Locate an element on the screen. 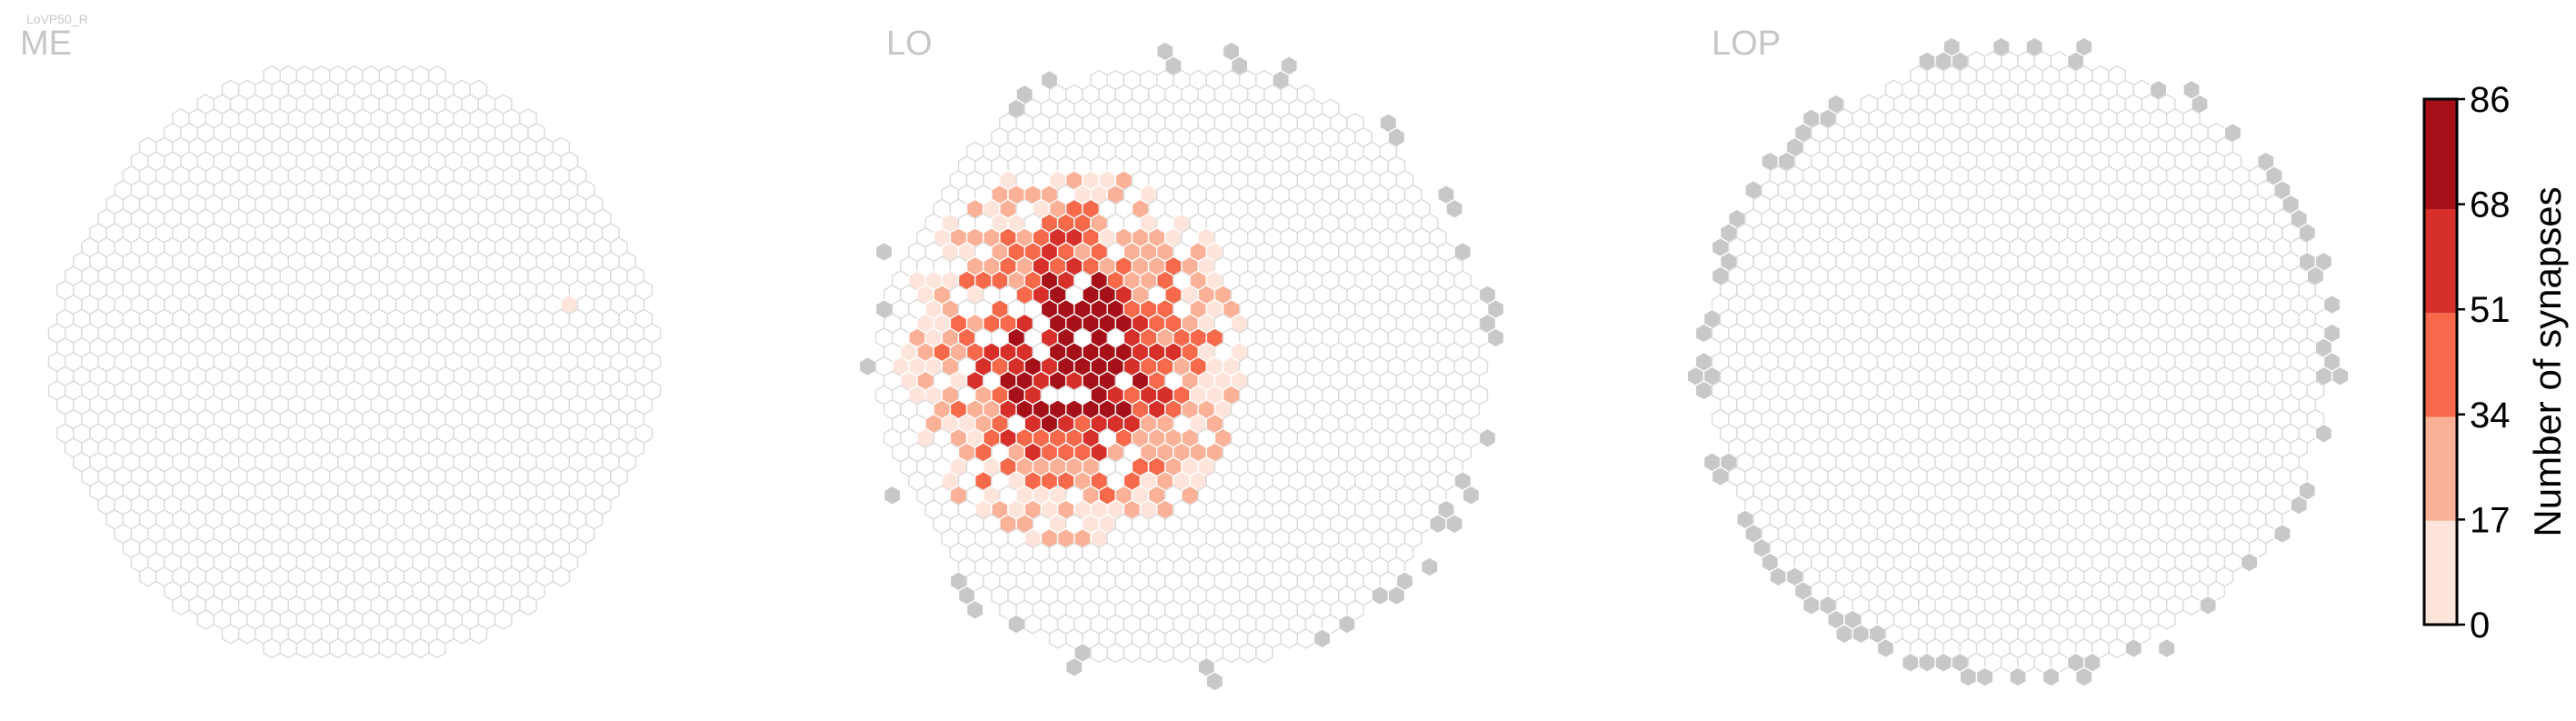 Image resolution: width=2576 pixels, height=721 pixels. colorbar-tick-label: 0 is located at coordinates (2480, 626).